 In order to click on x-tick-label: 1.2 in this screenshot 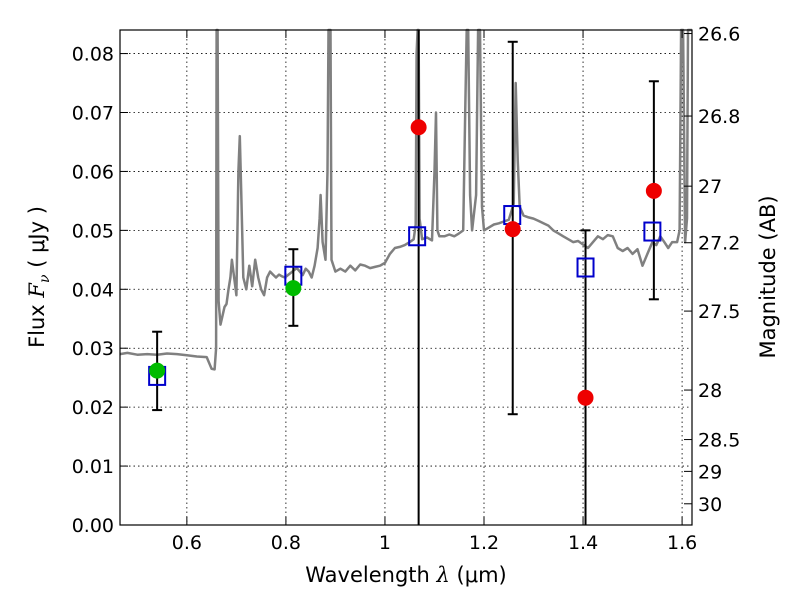, I will do `click(484, 543)`.